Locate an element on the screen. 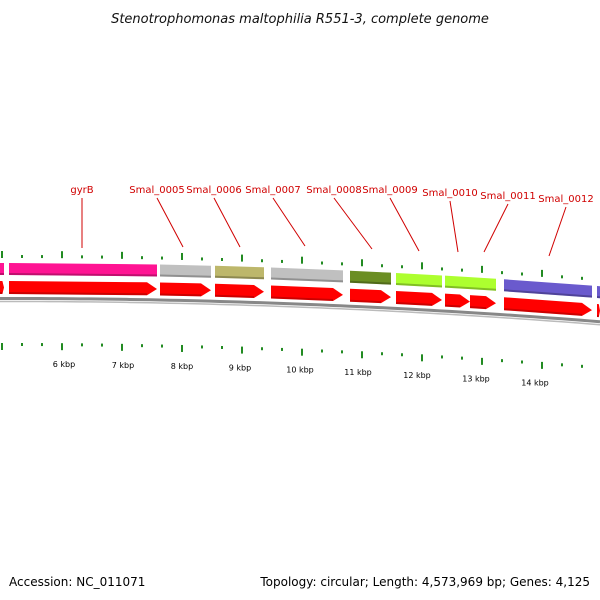  genome-backbone is located at coordinates (300, 311).